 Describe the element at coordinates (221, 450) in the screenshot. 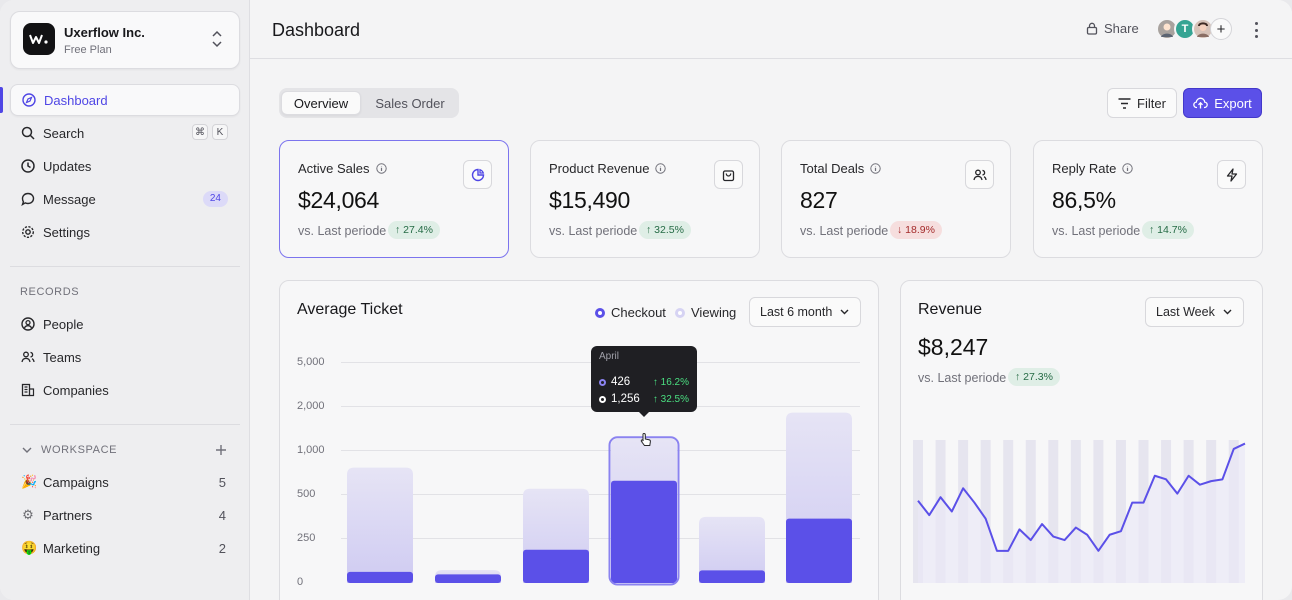

I see `add-workspace-icon` at that location.